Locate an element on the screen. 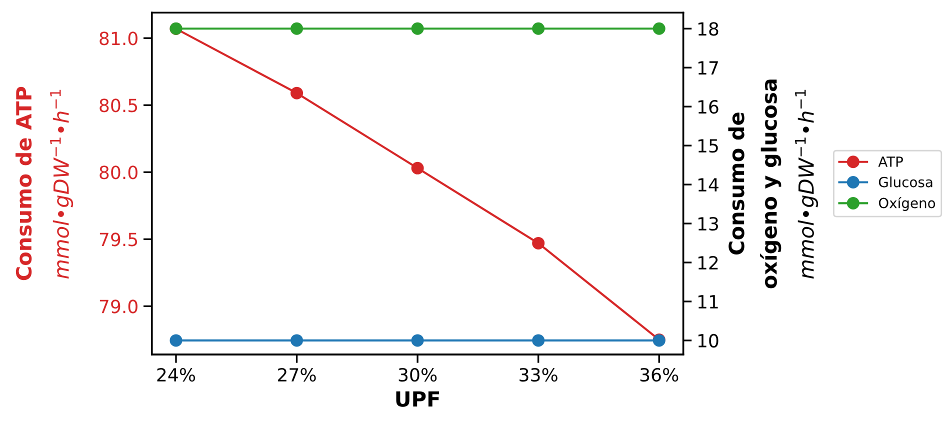 The height and width of the screenshot is (422, 949). legend-label: Glucosa is located at coordinates (905, 182).